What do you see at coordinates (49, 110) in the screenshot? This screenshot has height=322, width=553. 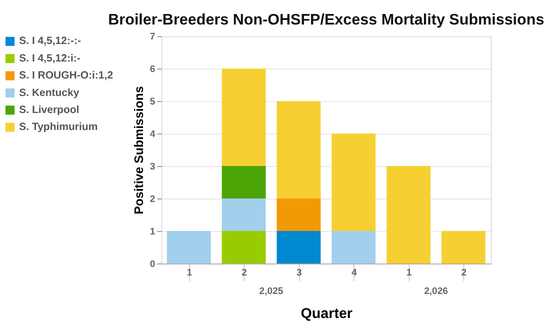 I see `legend-label: S. Liverpool` at bounding box center [49, 110].